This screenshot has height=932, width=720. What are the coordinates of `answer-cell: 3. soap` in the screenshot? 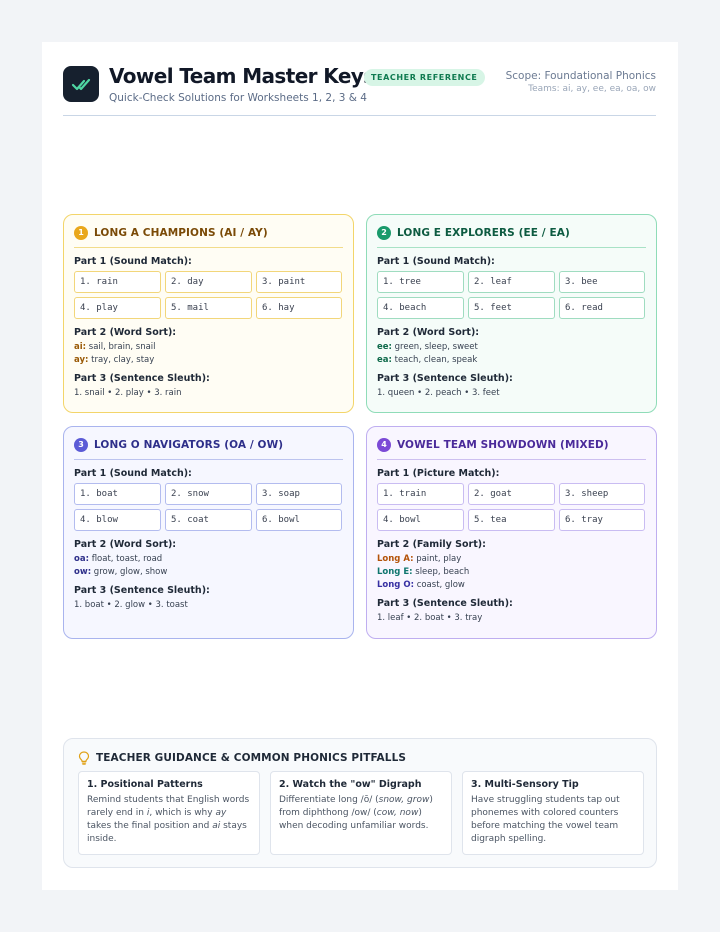 It's located at (299, 494).